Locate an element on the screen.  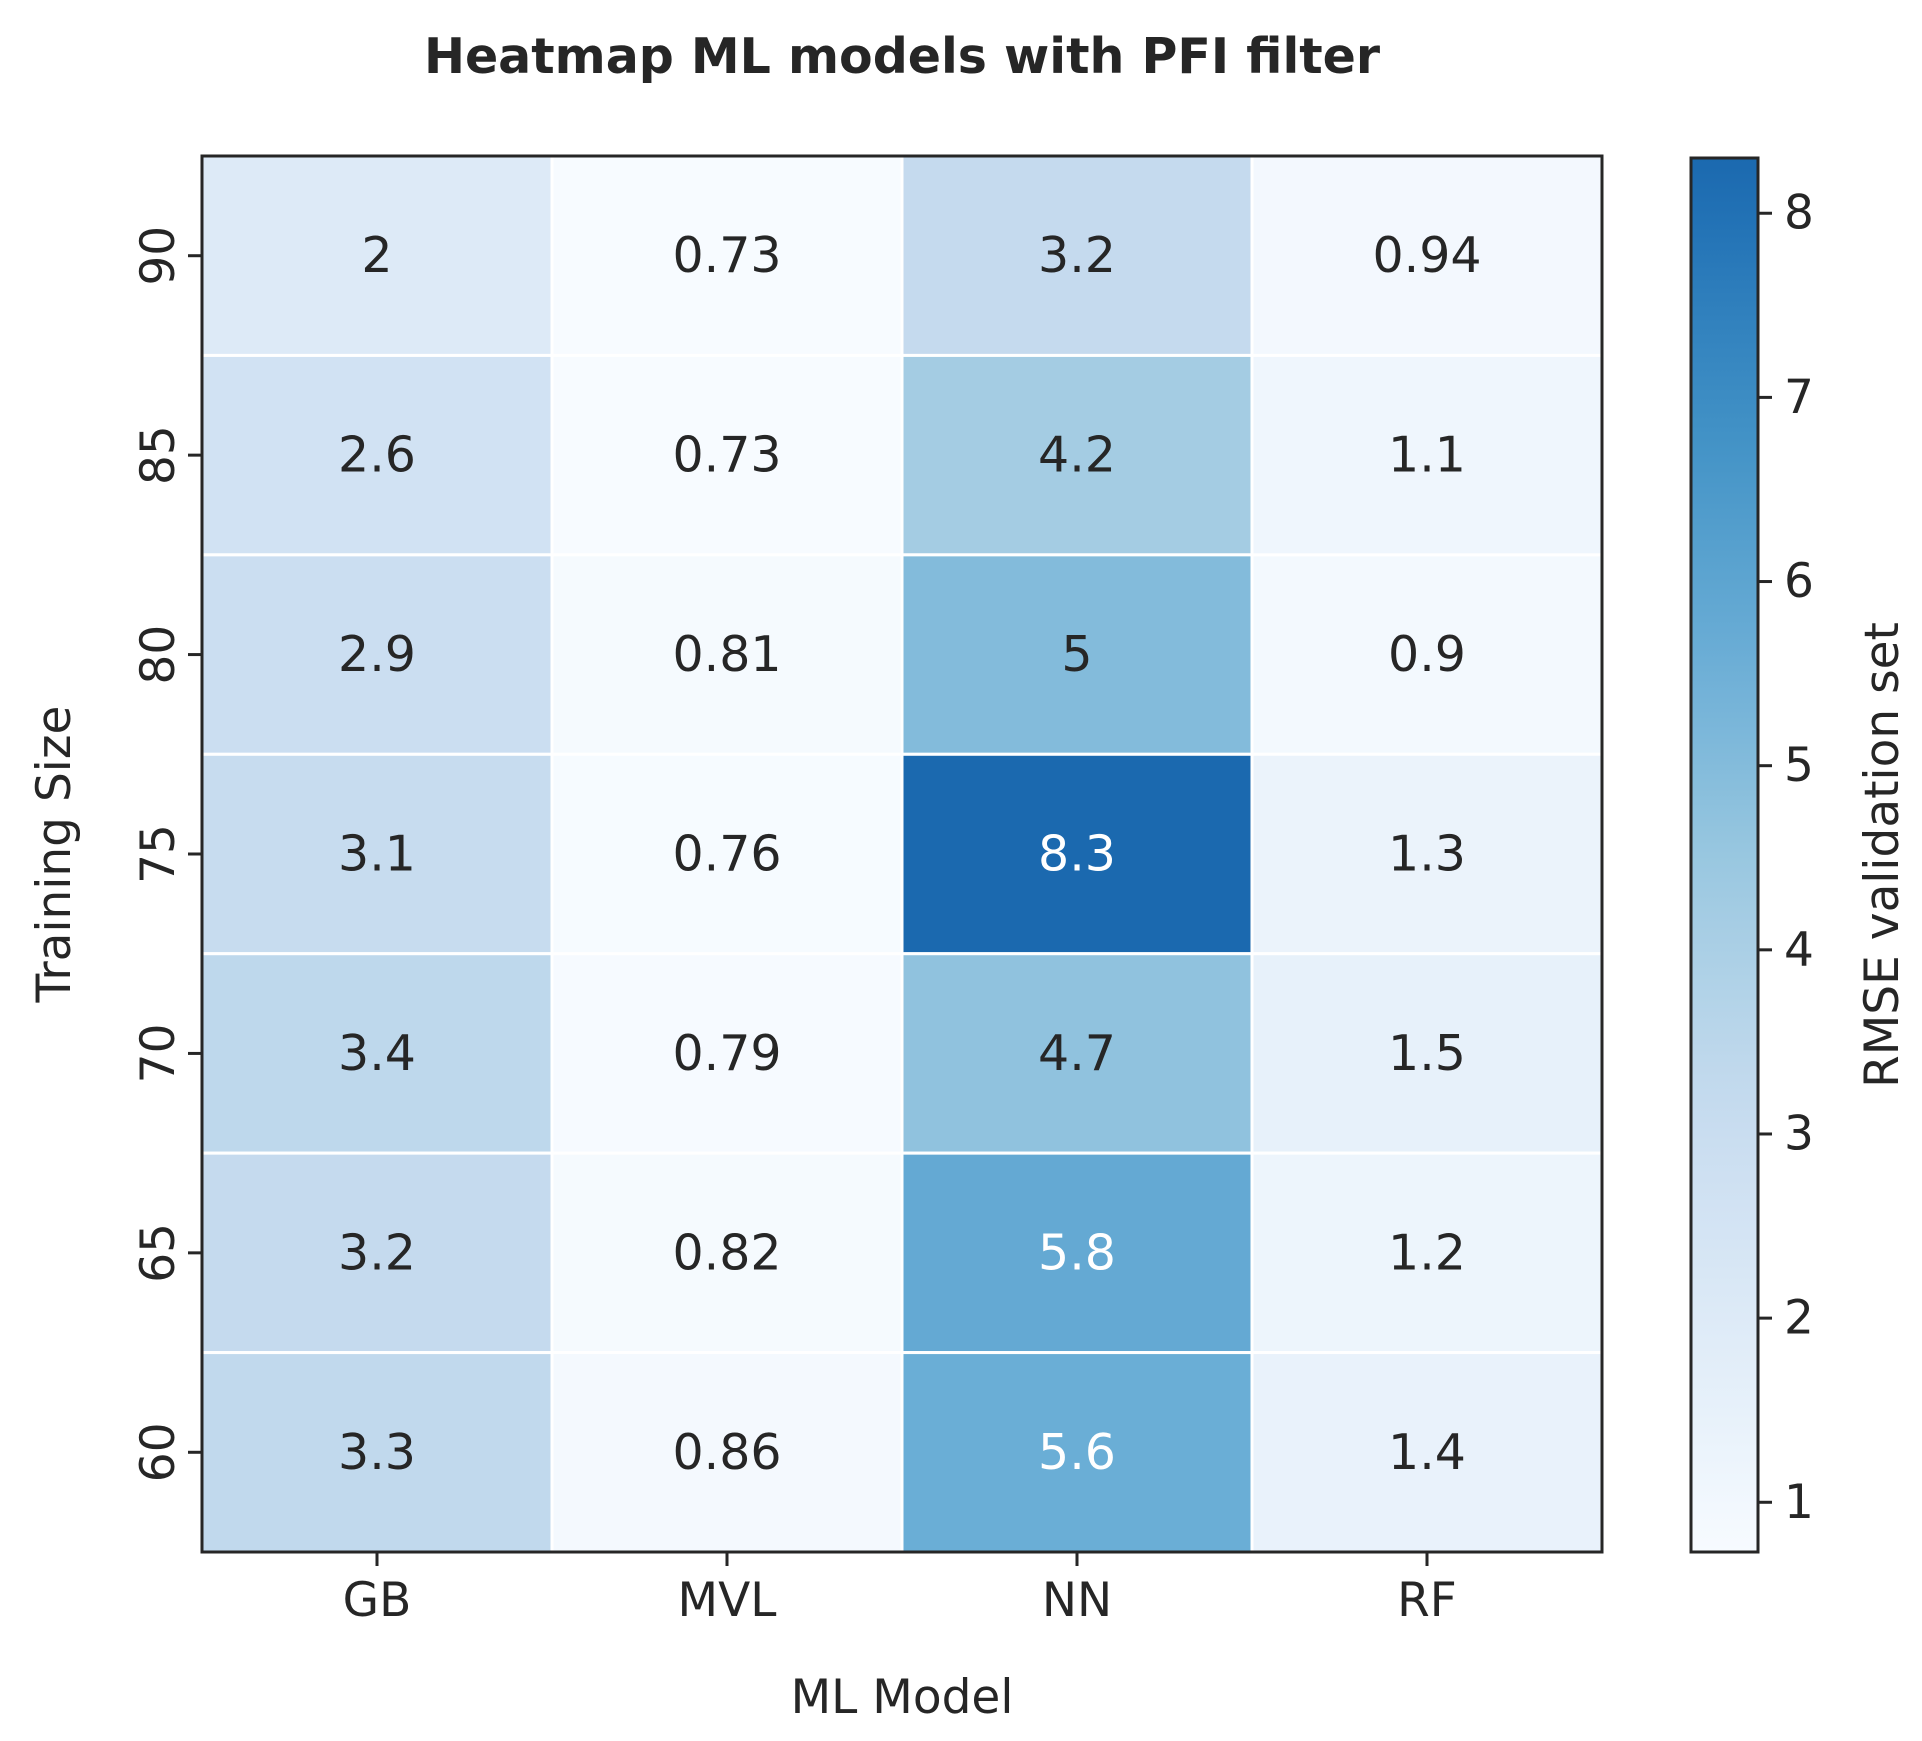
colorbar-tick-label: 1 is located at coordinates (1799, 1502).